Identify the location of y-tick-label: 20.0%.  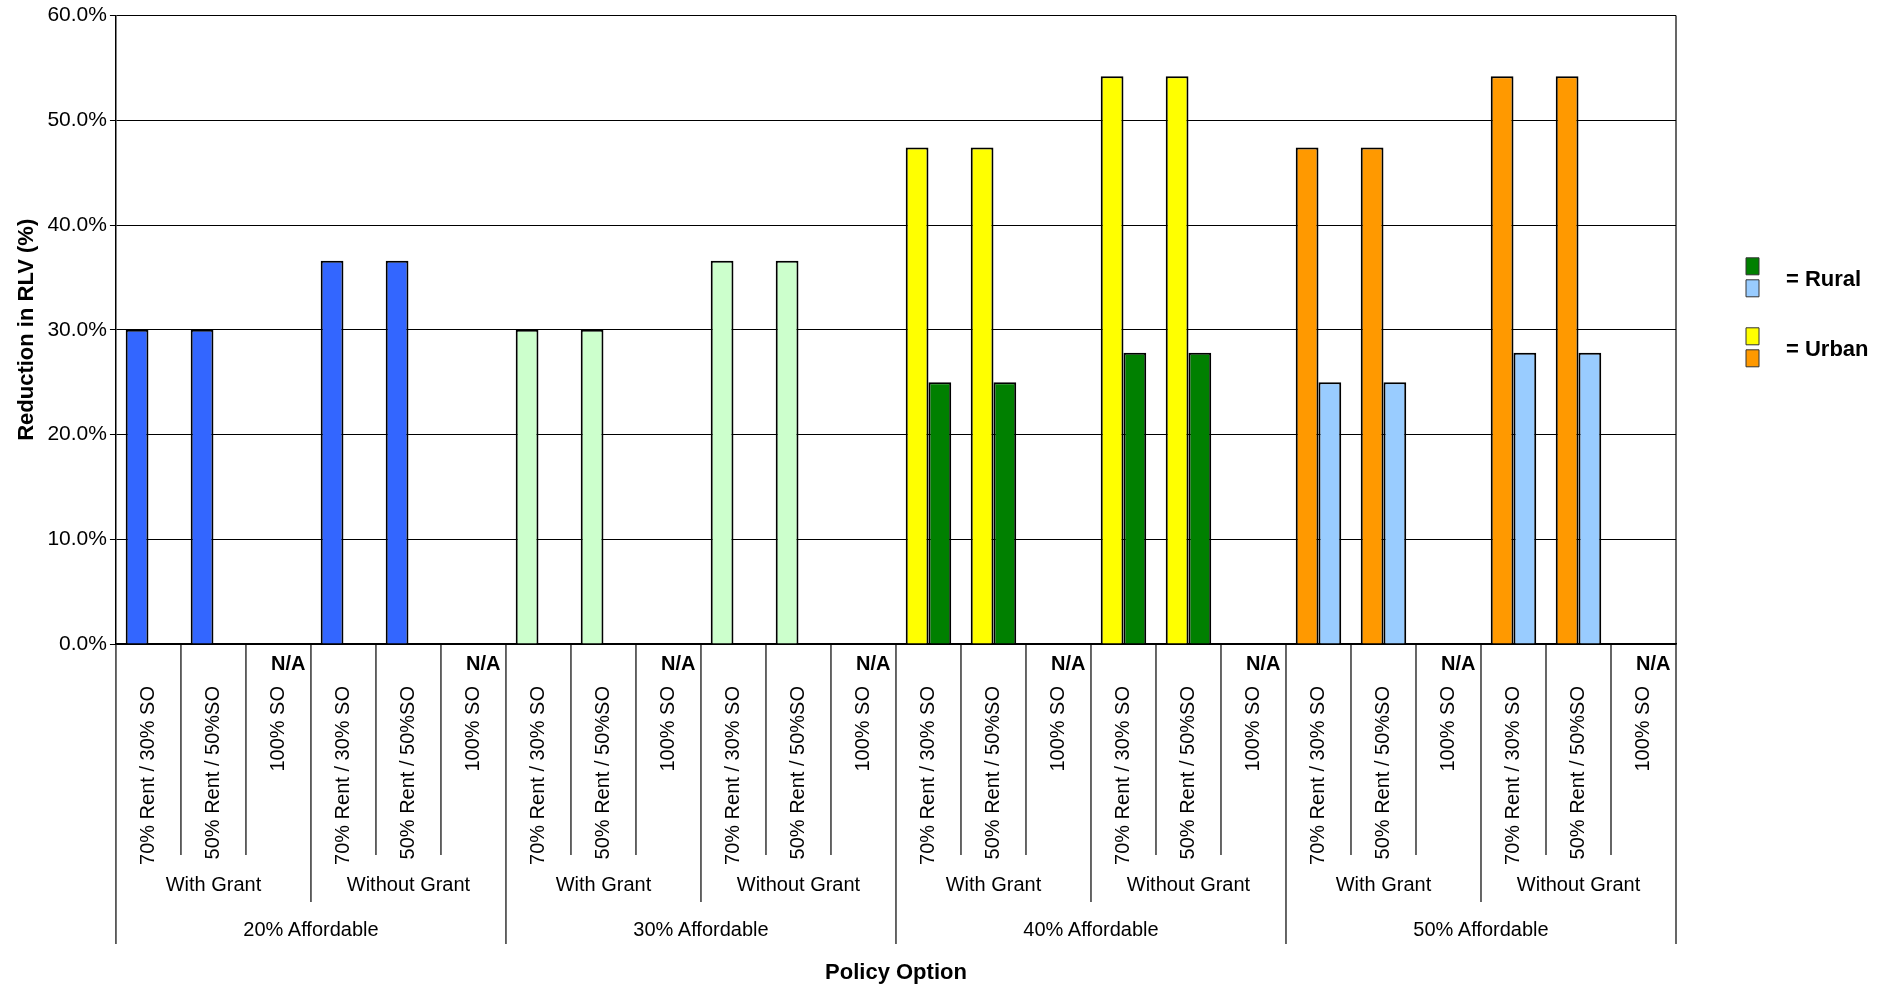
(77, 433).